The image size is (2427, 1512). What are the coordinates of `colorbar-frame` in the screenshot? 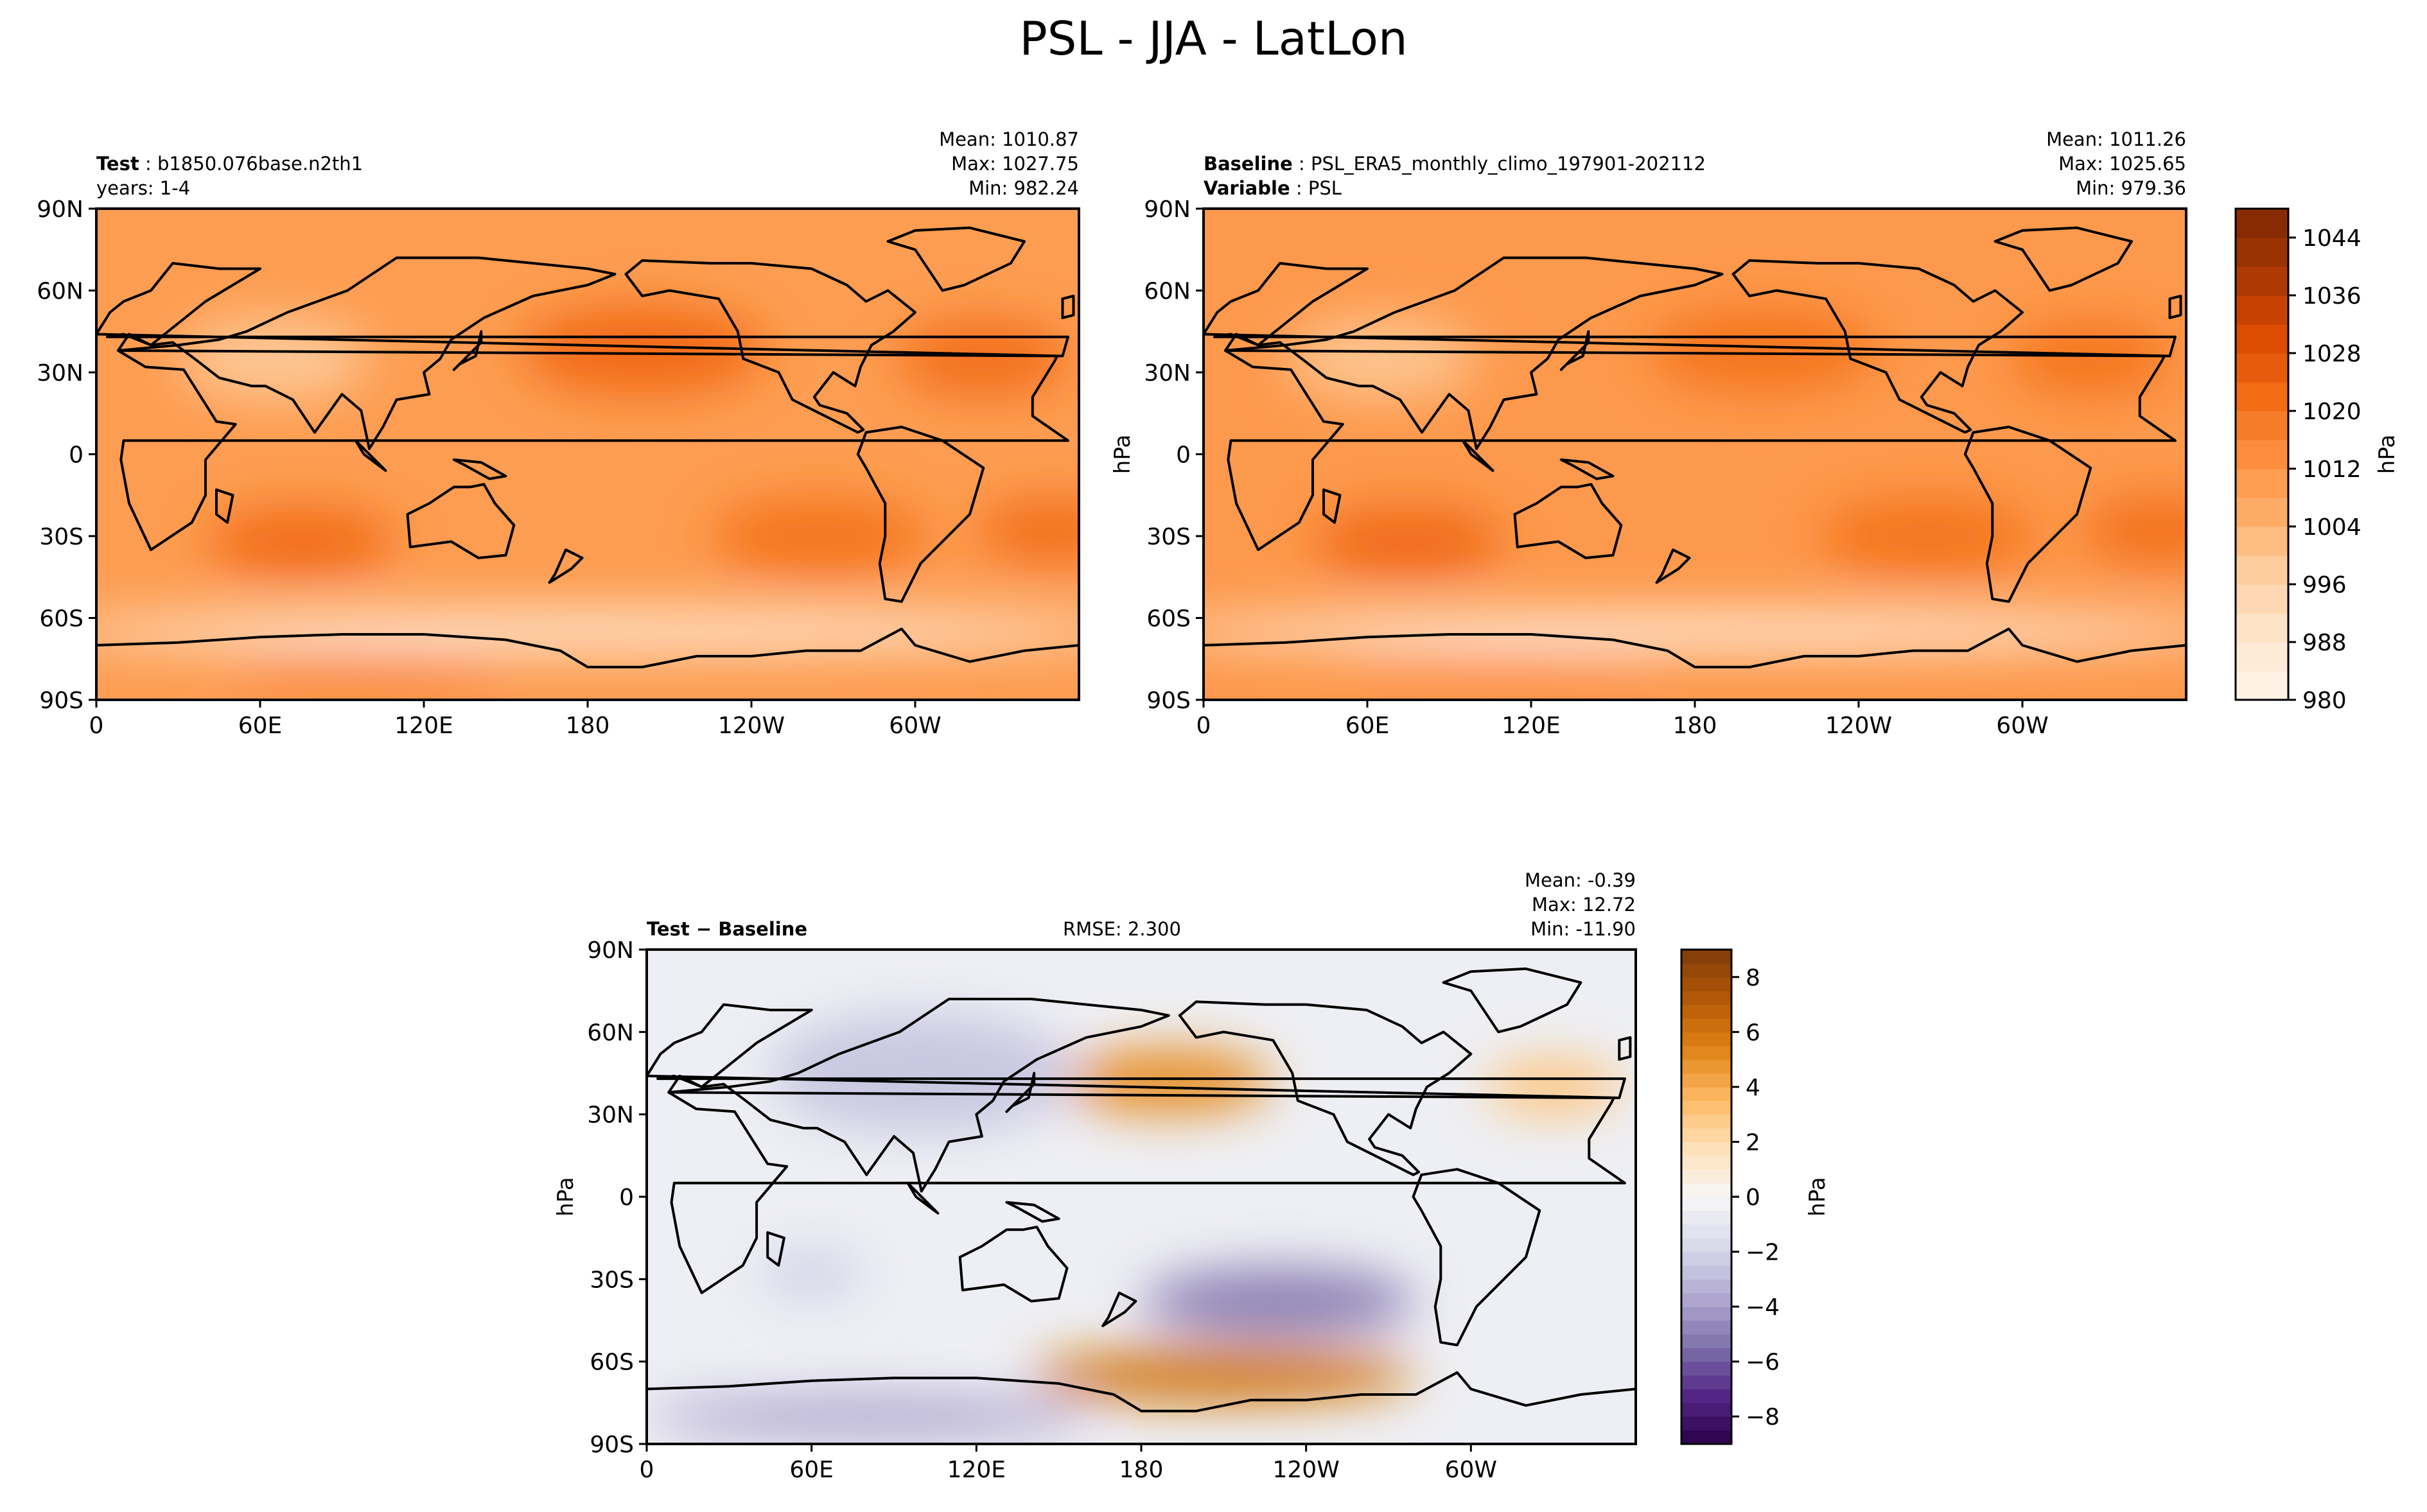 It's located at (2262, 454).